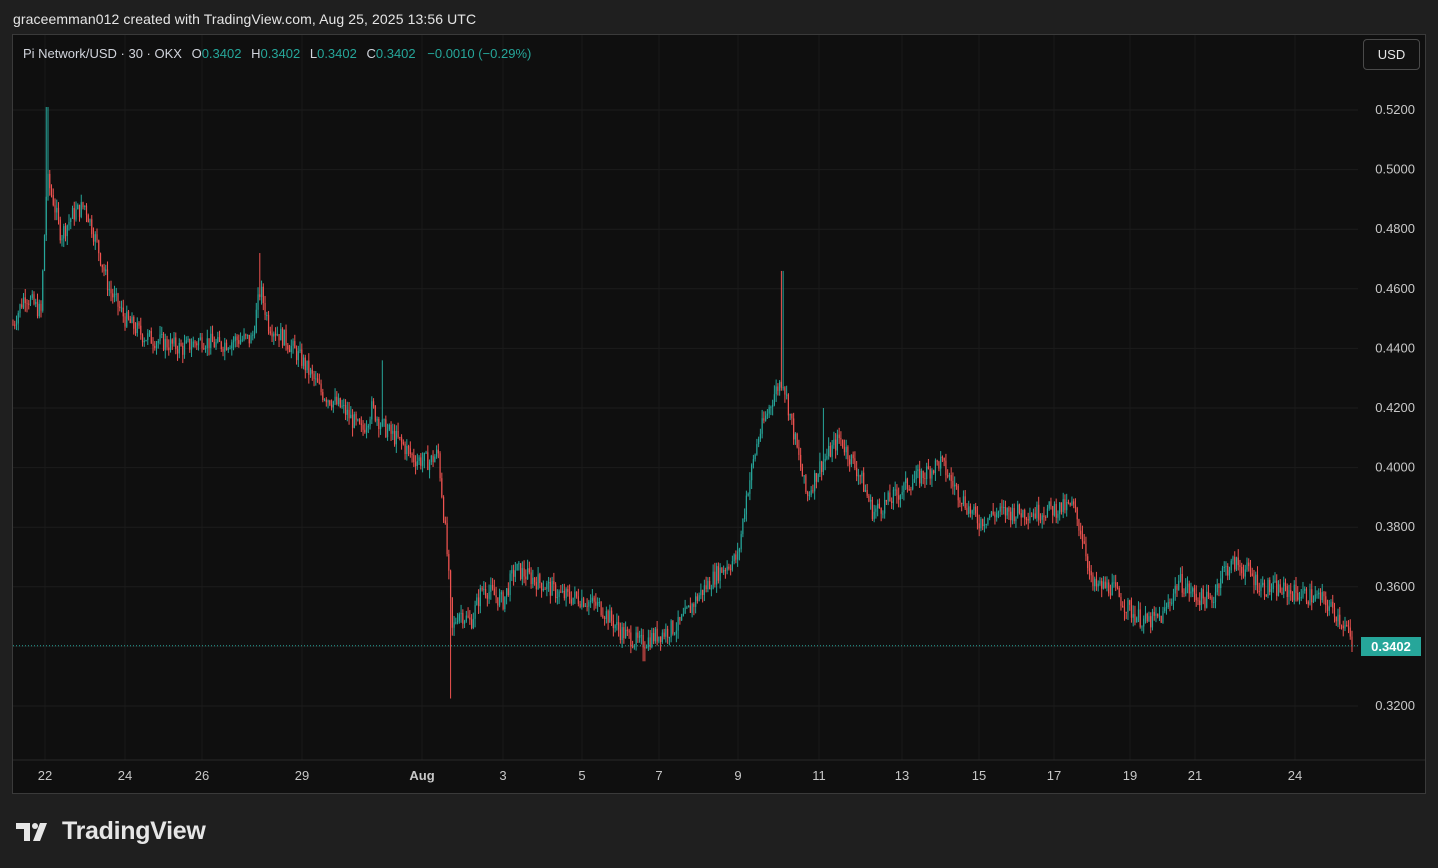 The width and height of the screenshot is (1438, 868). What do you see at coordinates (581, 775) in the screenshot?
I see `x-tick-label: 5` at bounding box center [581, 775].